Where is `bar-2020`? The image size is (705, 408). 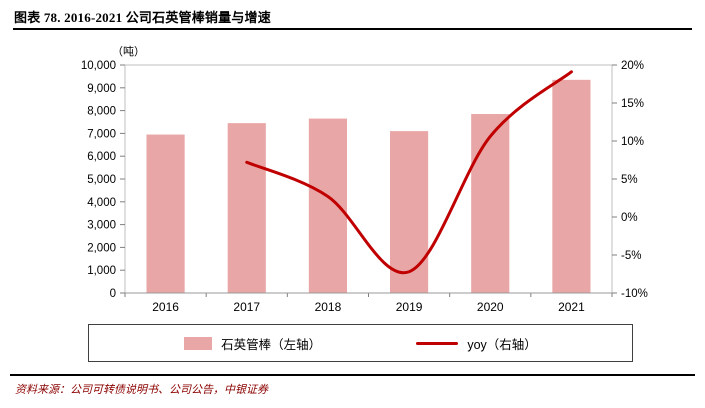
bar-2020 is located at coordinates (490, 204).